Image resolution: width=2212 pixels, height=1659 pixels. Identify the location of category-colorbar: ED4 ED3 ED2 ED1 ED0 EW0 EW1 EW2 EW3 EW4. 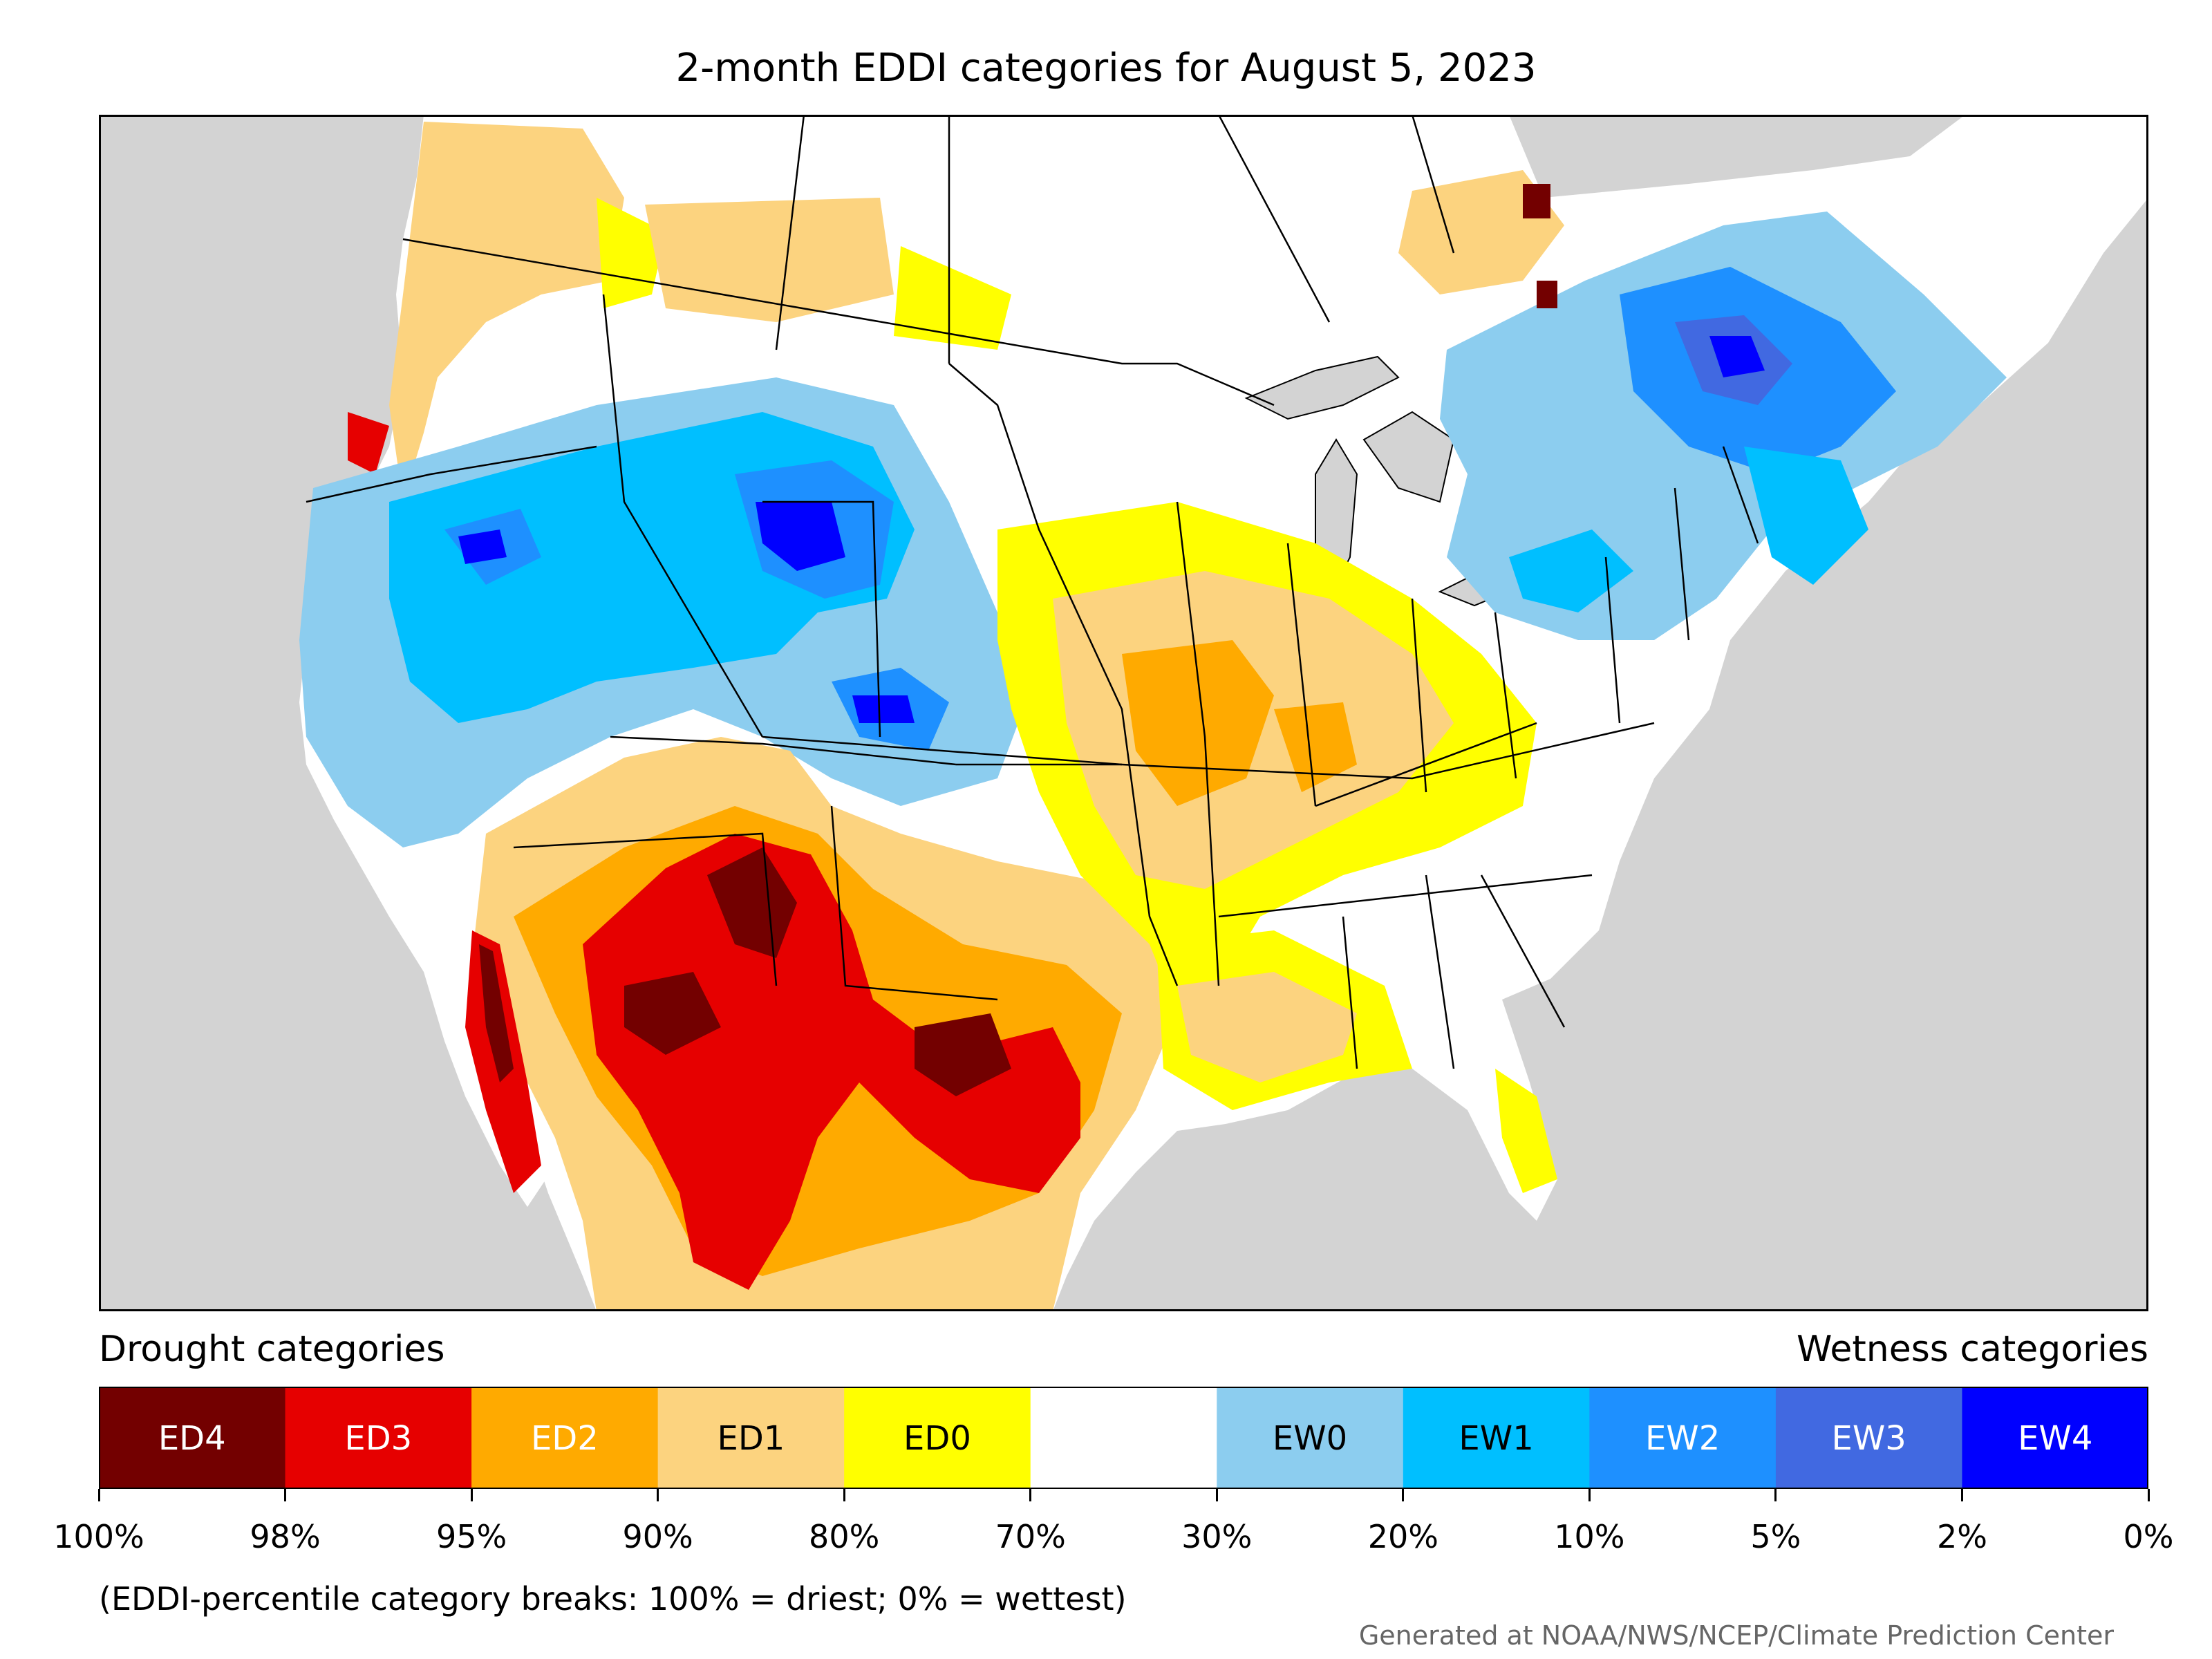
(1124, 1438).